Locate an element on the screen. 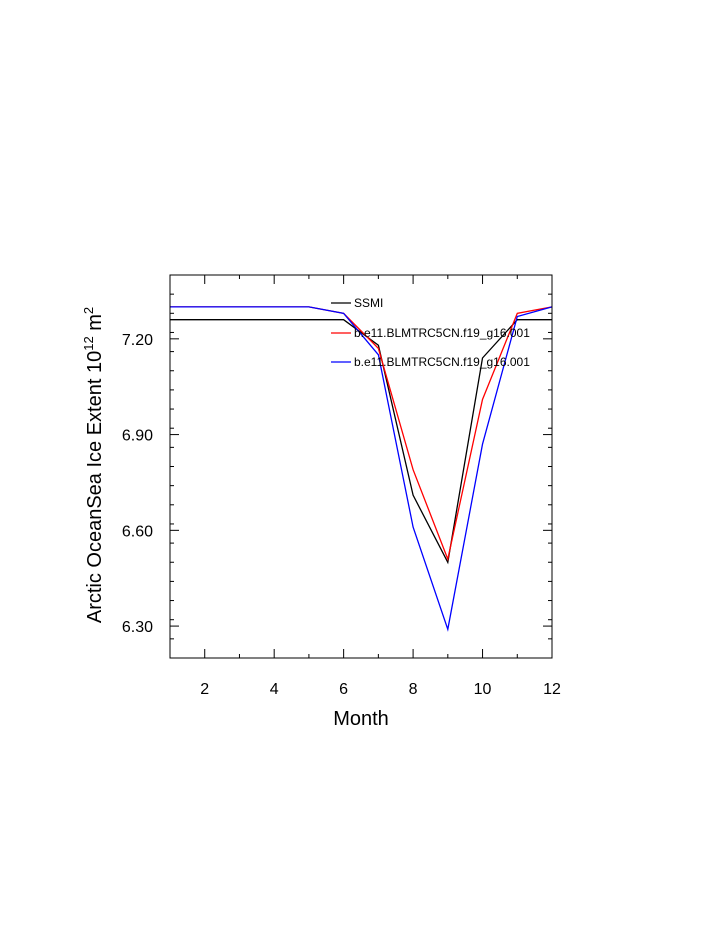 The width and height of the screenshot is (723, 935). x-tick-label: 10 is located at coordinates (483, 689).